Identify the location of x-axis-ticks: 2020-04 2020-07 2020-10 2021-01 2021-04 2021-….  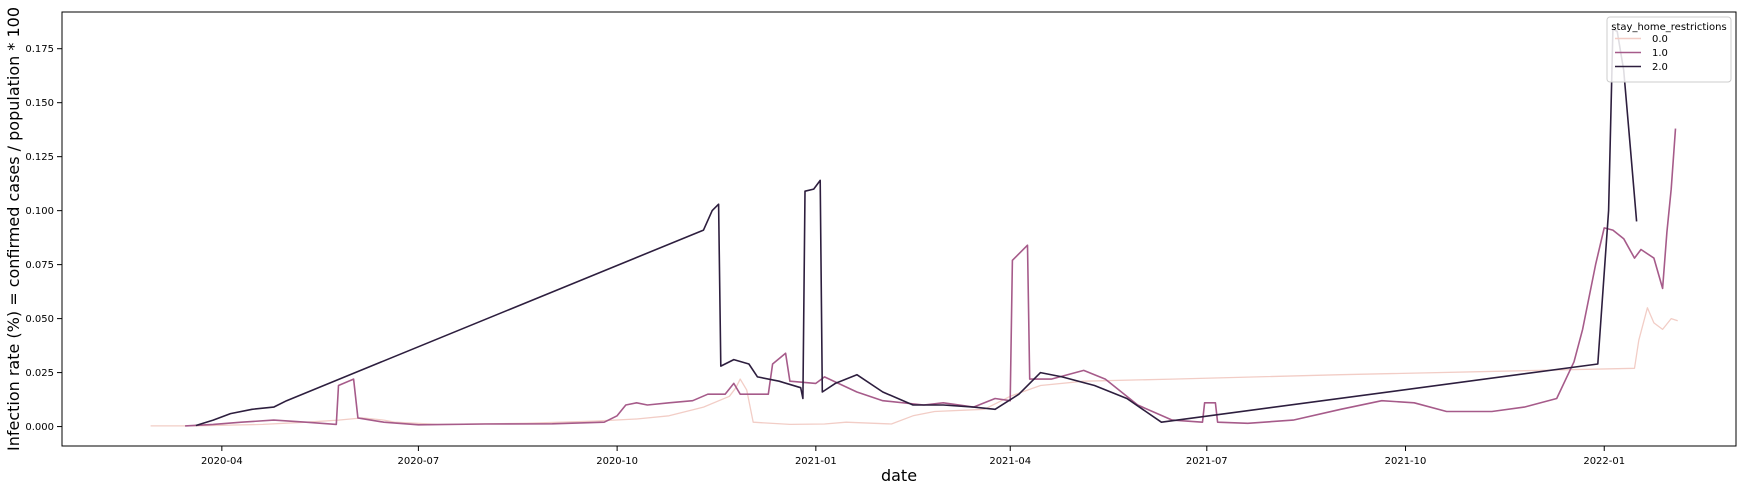
(913, 456).